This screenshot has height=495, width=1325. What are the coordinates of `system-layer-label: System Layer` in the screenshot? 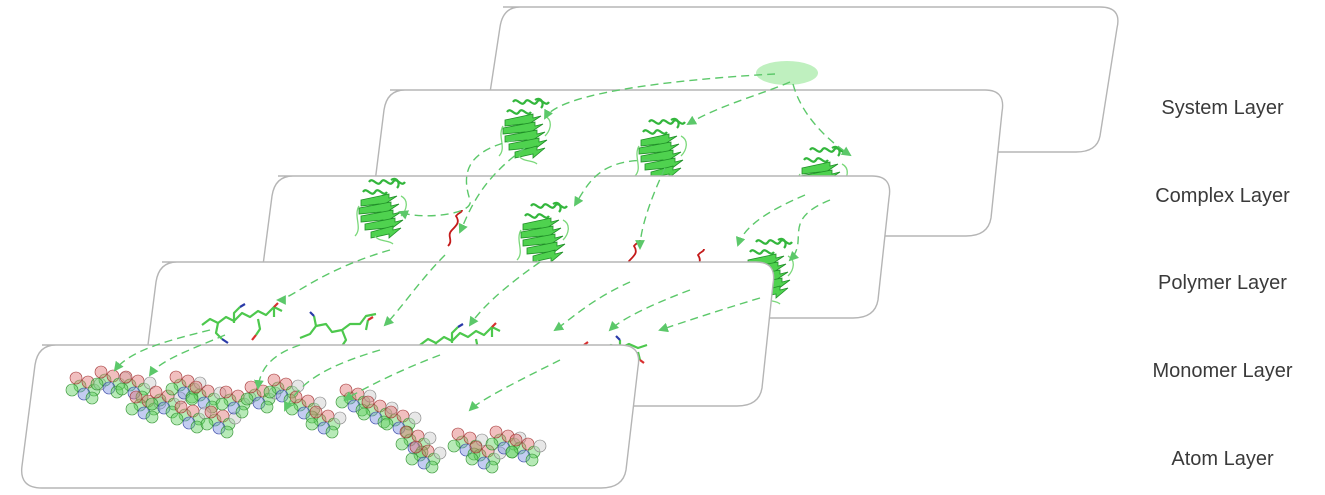 It's located at (1222, 108).